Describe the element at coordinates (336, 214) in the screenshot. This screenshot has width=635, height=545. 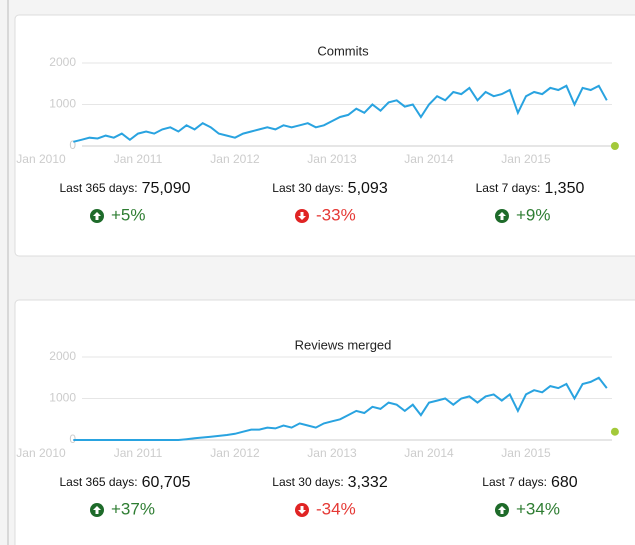
I see `stat-change: -33%` at that location.